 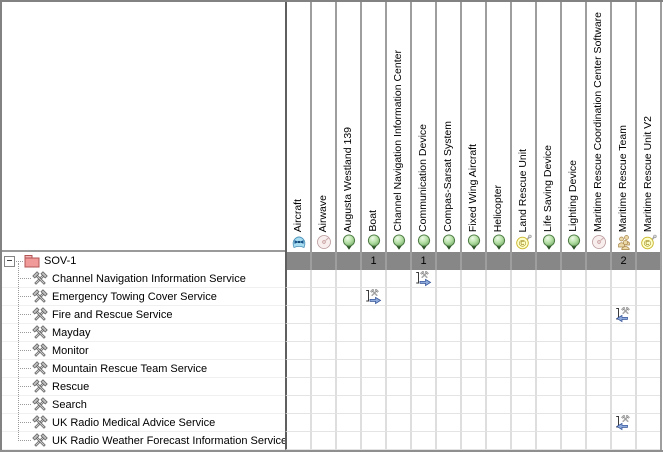 What do you see at coordinates (572, 117) in the screenshot?
I see `column-header: Lighting Device` at bounding box center [572, 117].